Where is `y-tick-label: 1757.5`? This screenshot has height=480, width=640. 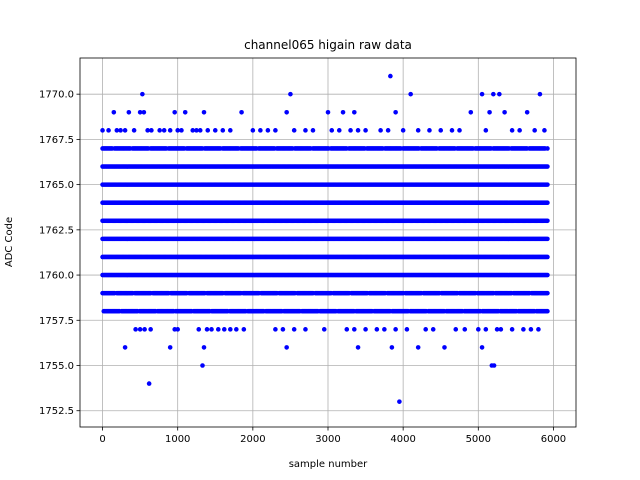 y-tick-label: 1757.5 is located at coordinates (56, 321).